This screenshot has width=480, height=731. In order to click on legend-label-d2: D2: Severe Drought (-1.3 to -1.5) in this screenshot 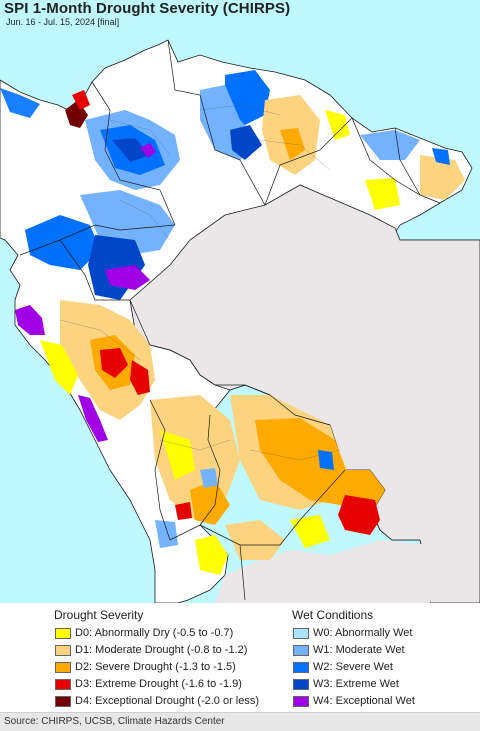, I will do `click(155, 667)`.